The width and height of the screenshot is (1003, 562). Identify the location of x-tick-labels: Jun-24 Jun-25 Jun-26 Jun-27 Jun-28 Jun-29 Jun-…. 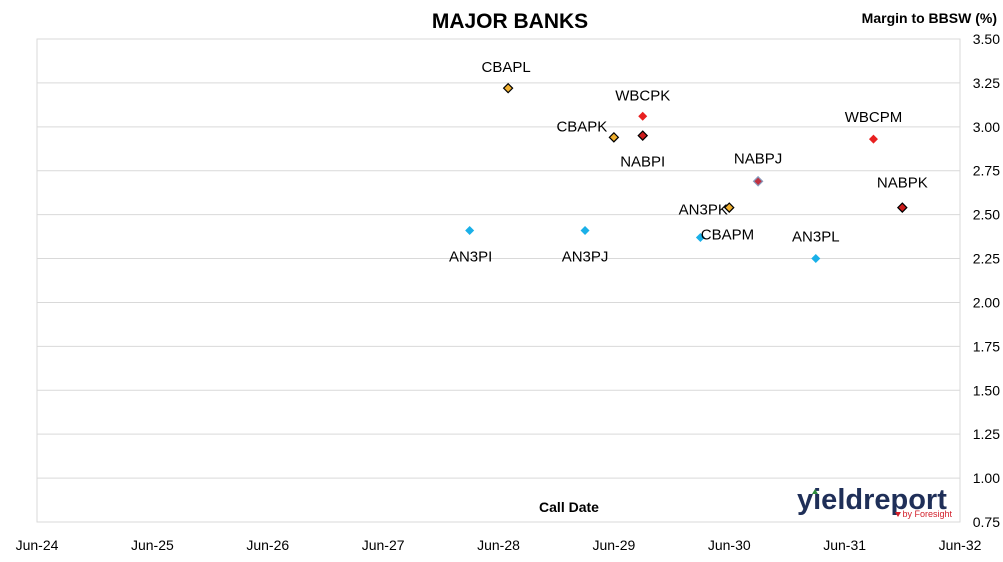
(499, 545).